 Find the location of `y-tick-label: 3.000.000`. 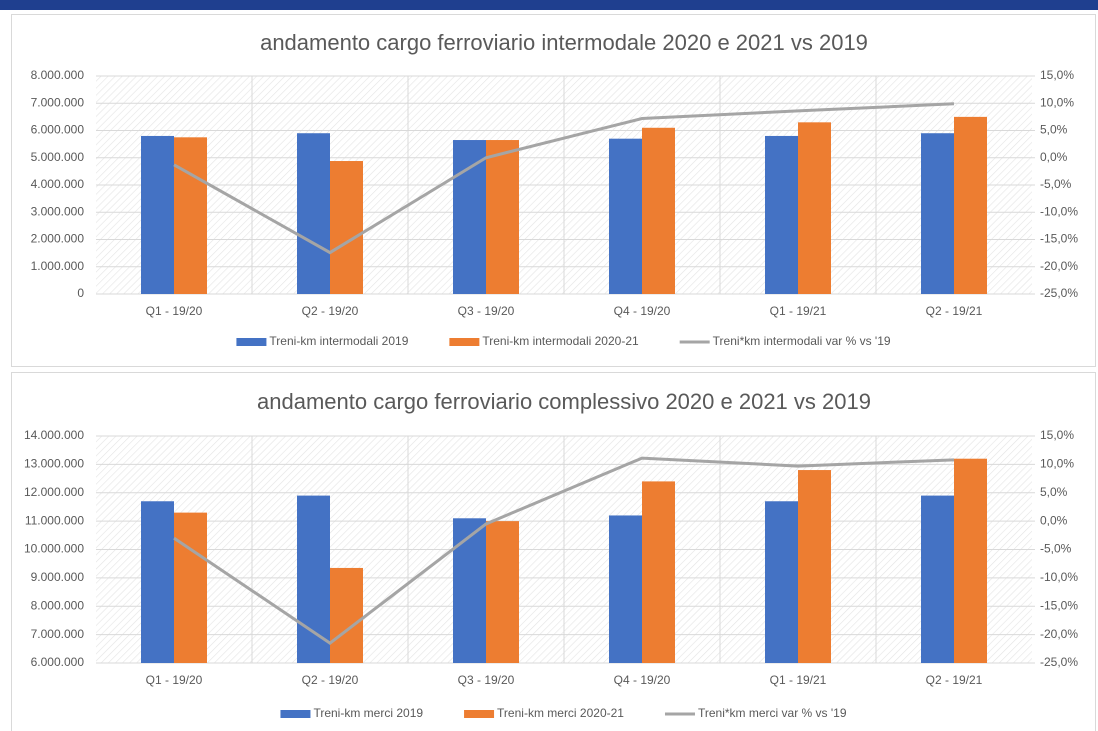

y-tick-label: 3.000.000 is located at coordinates (58, 211).